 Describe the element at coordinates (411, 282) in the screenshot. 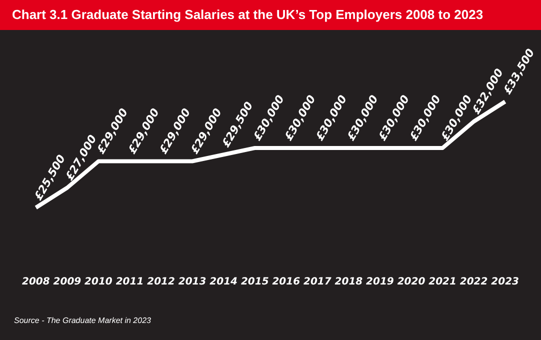

I see `x-tick-label: 2020` at that location.